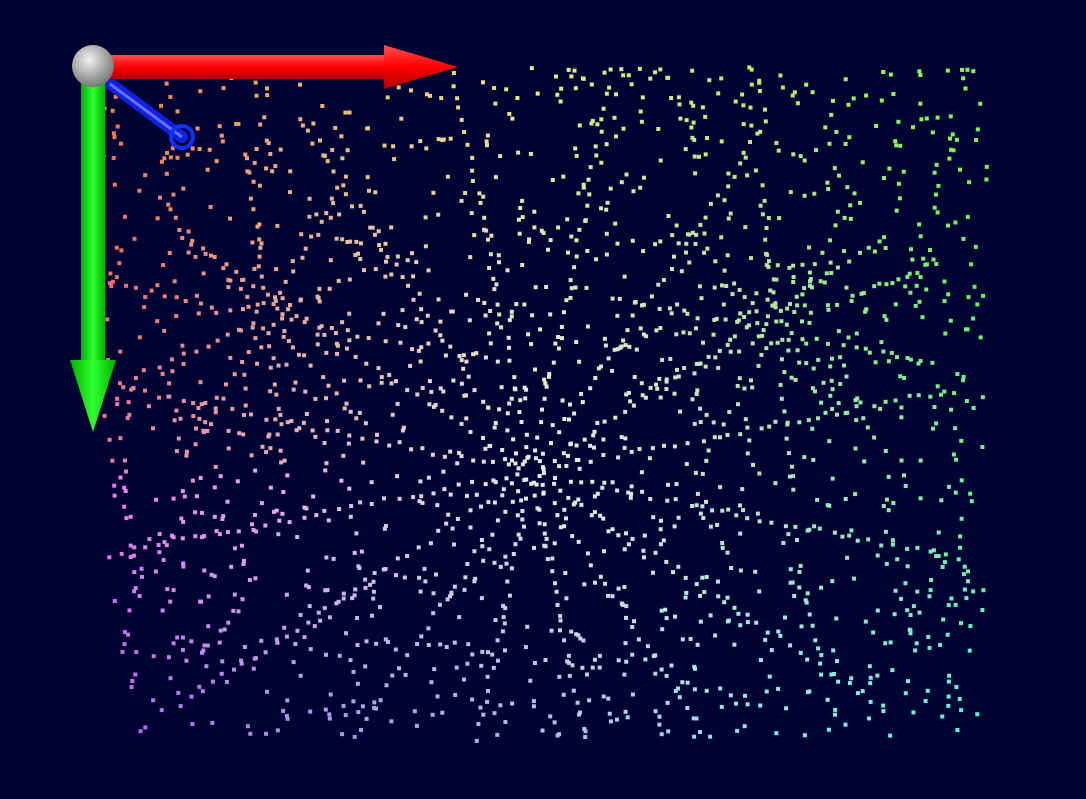  What do you see at coordinates (238, 67) in the screenshot?
I see `x-axis` at bounding box center [238, 67].